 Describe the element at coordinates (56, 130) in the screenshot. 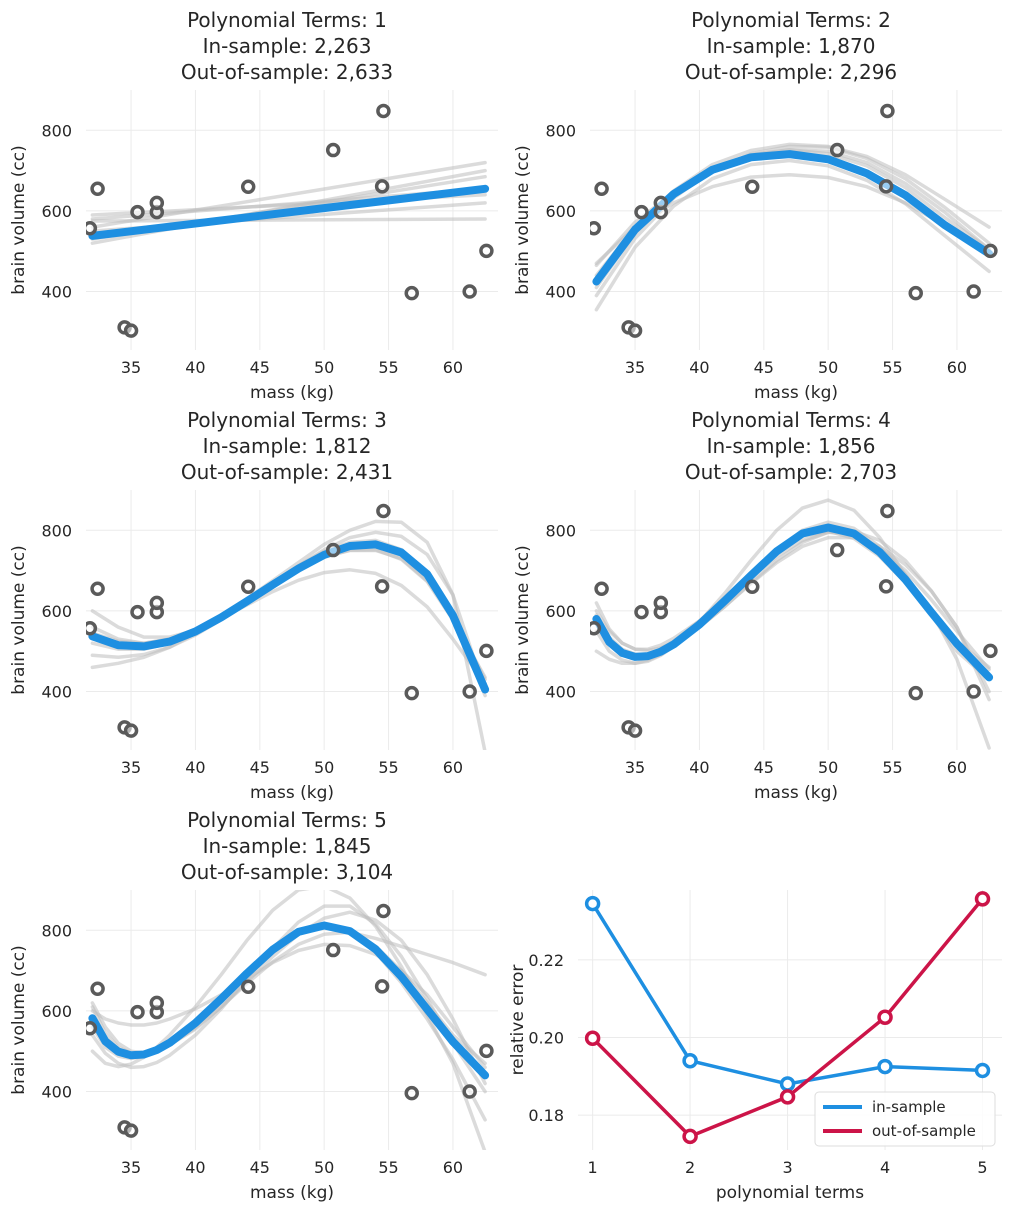

I see `y-tick-label: 800` at that location.